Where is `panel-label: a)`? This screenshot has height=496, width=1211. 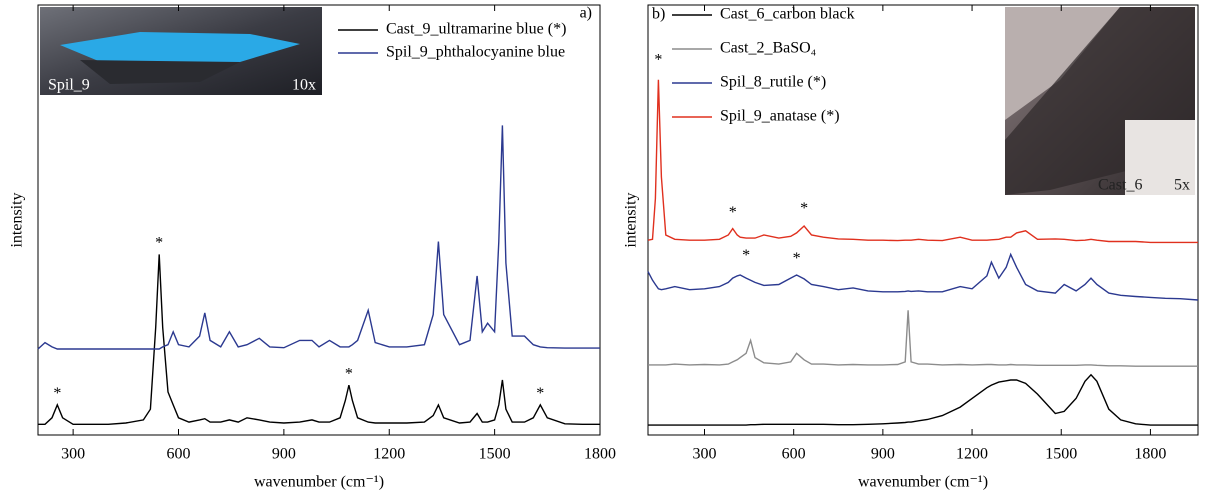 panel-label: a) is located at coordinates (586, 13).